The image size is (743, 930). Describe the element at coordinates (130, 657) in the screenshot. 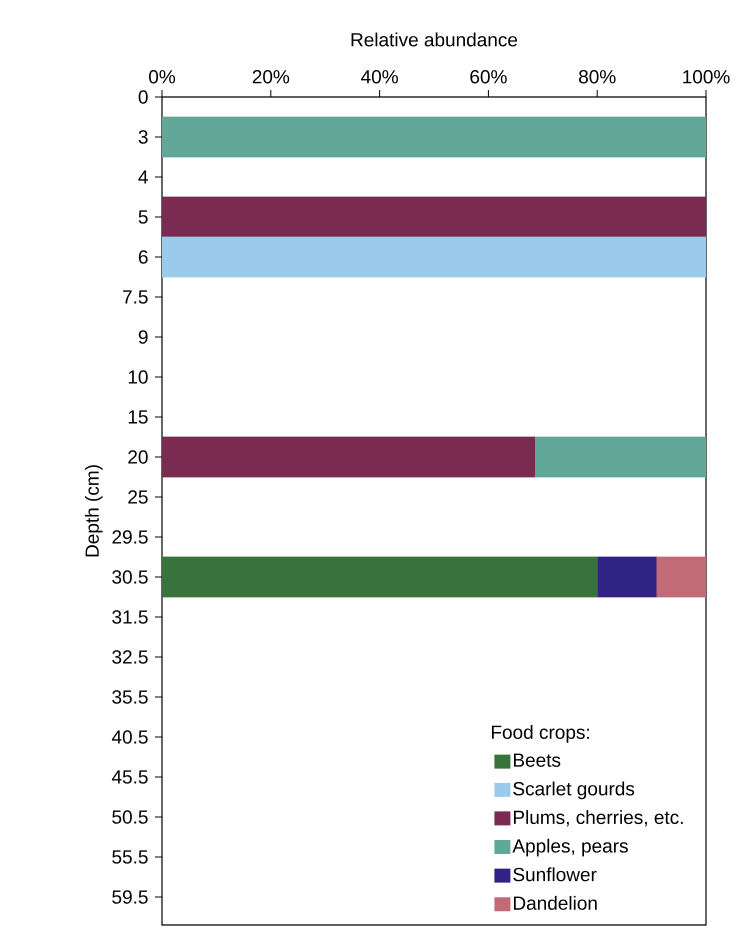

I see `y-tick-label: 32.5` at that location.